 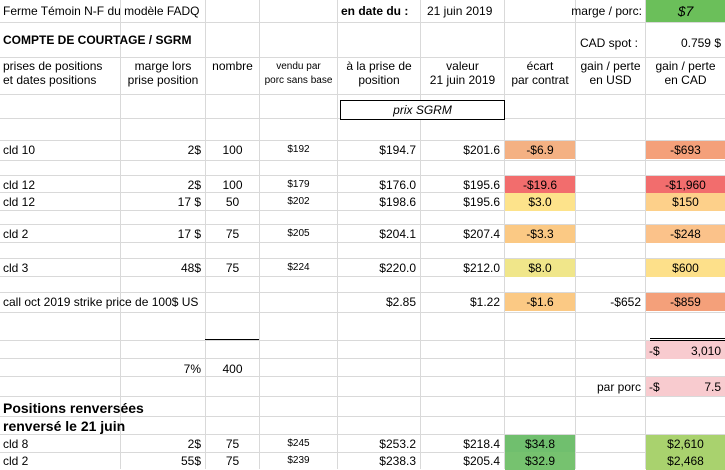 I want to click on row-cad: -$1,960, so click(x=685, y=185).